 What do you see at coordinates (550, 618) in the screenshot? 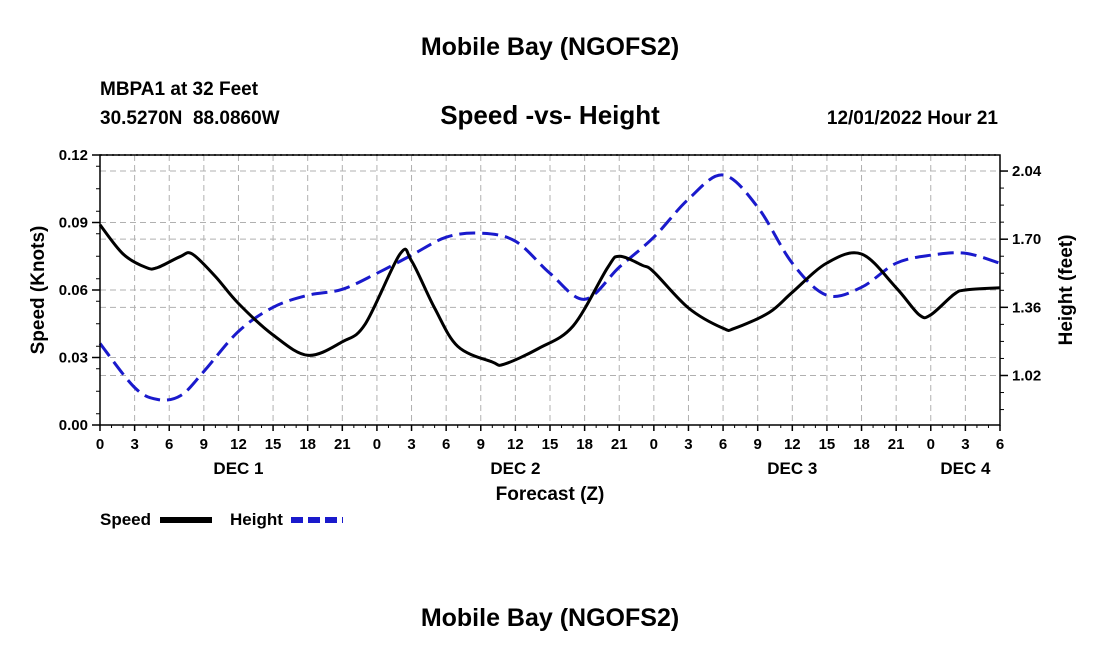
I see `footer-title: Mobile Bay (NGOFS2)` at bounding box center [550, 618].